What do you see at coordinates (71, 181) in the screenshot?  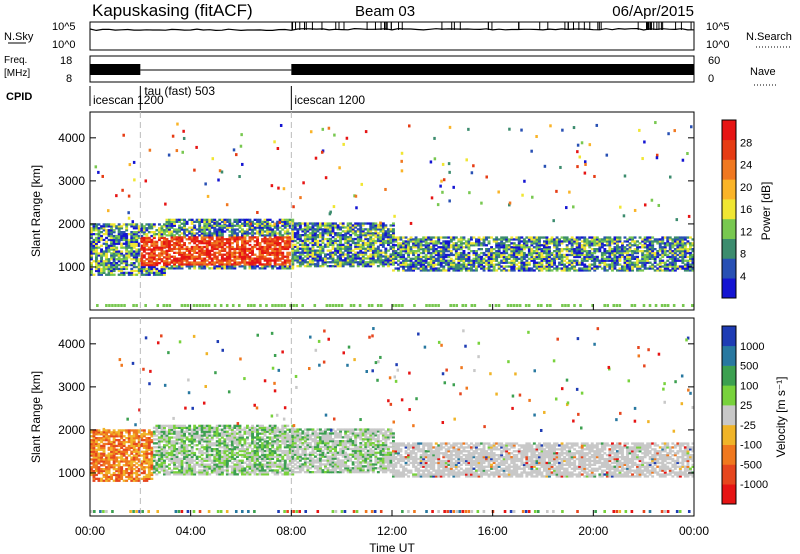 I see `power-ytick-label: 3000` at bounding box center [71, 181].